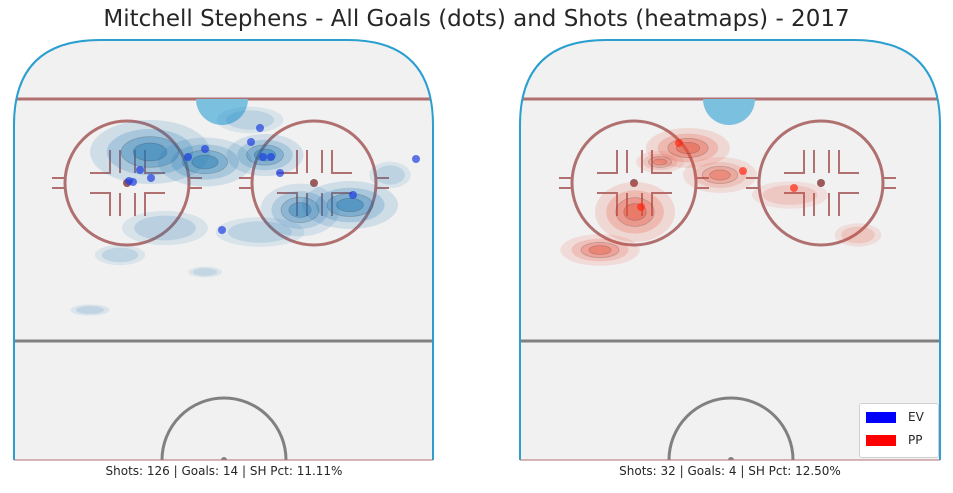 Image resolution: width=953 pixels, height=493 pixels. I want to click on legend-swatch-pp, so click(881, 440).